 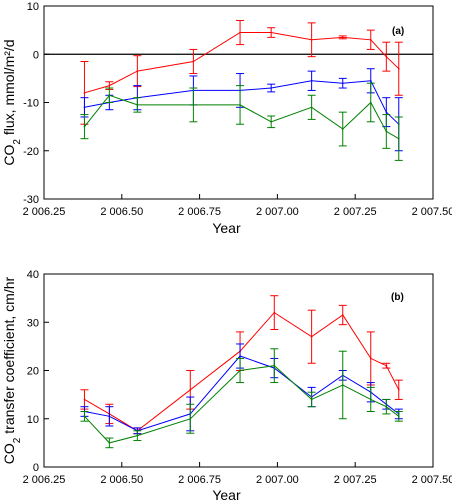 I want to click on y-tick-label: -20, so click(x=31, y=152).